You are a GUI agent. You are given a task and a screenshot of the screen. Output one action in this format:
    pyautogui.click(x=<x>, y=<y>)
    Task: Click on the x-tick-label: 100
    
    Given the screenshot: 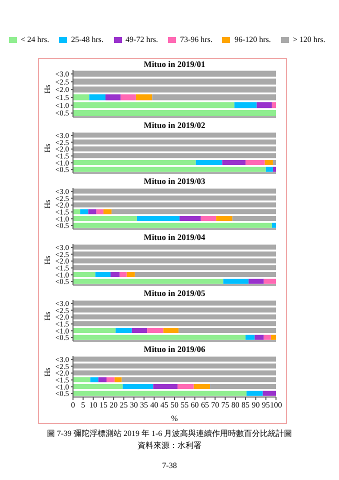 What is the action you would take?
    pyautogui.click(x=276, y=405)
    